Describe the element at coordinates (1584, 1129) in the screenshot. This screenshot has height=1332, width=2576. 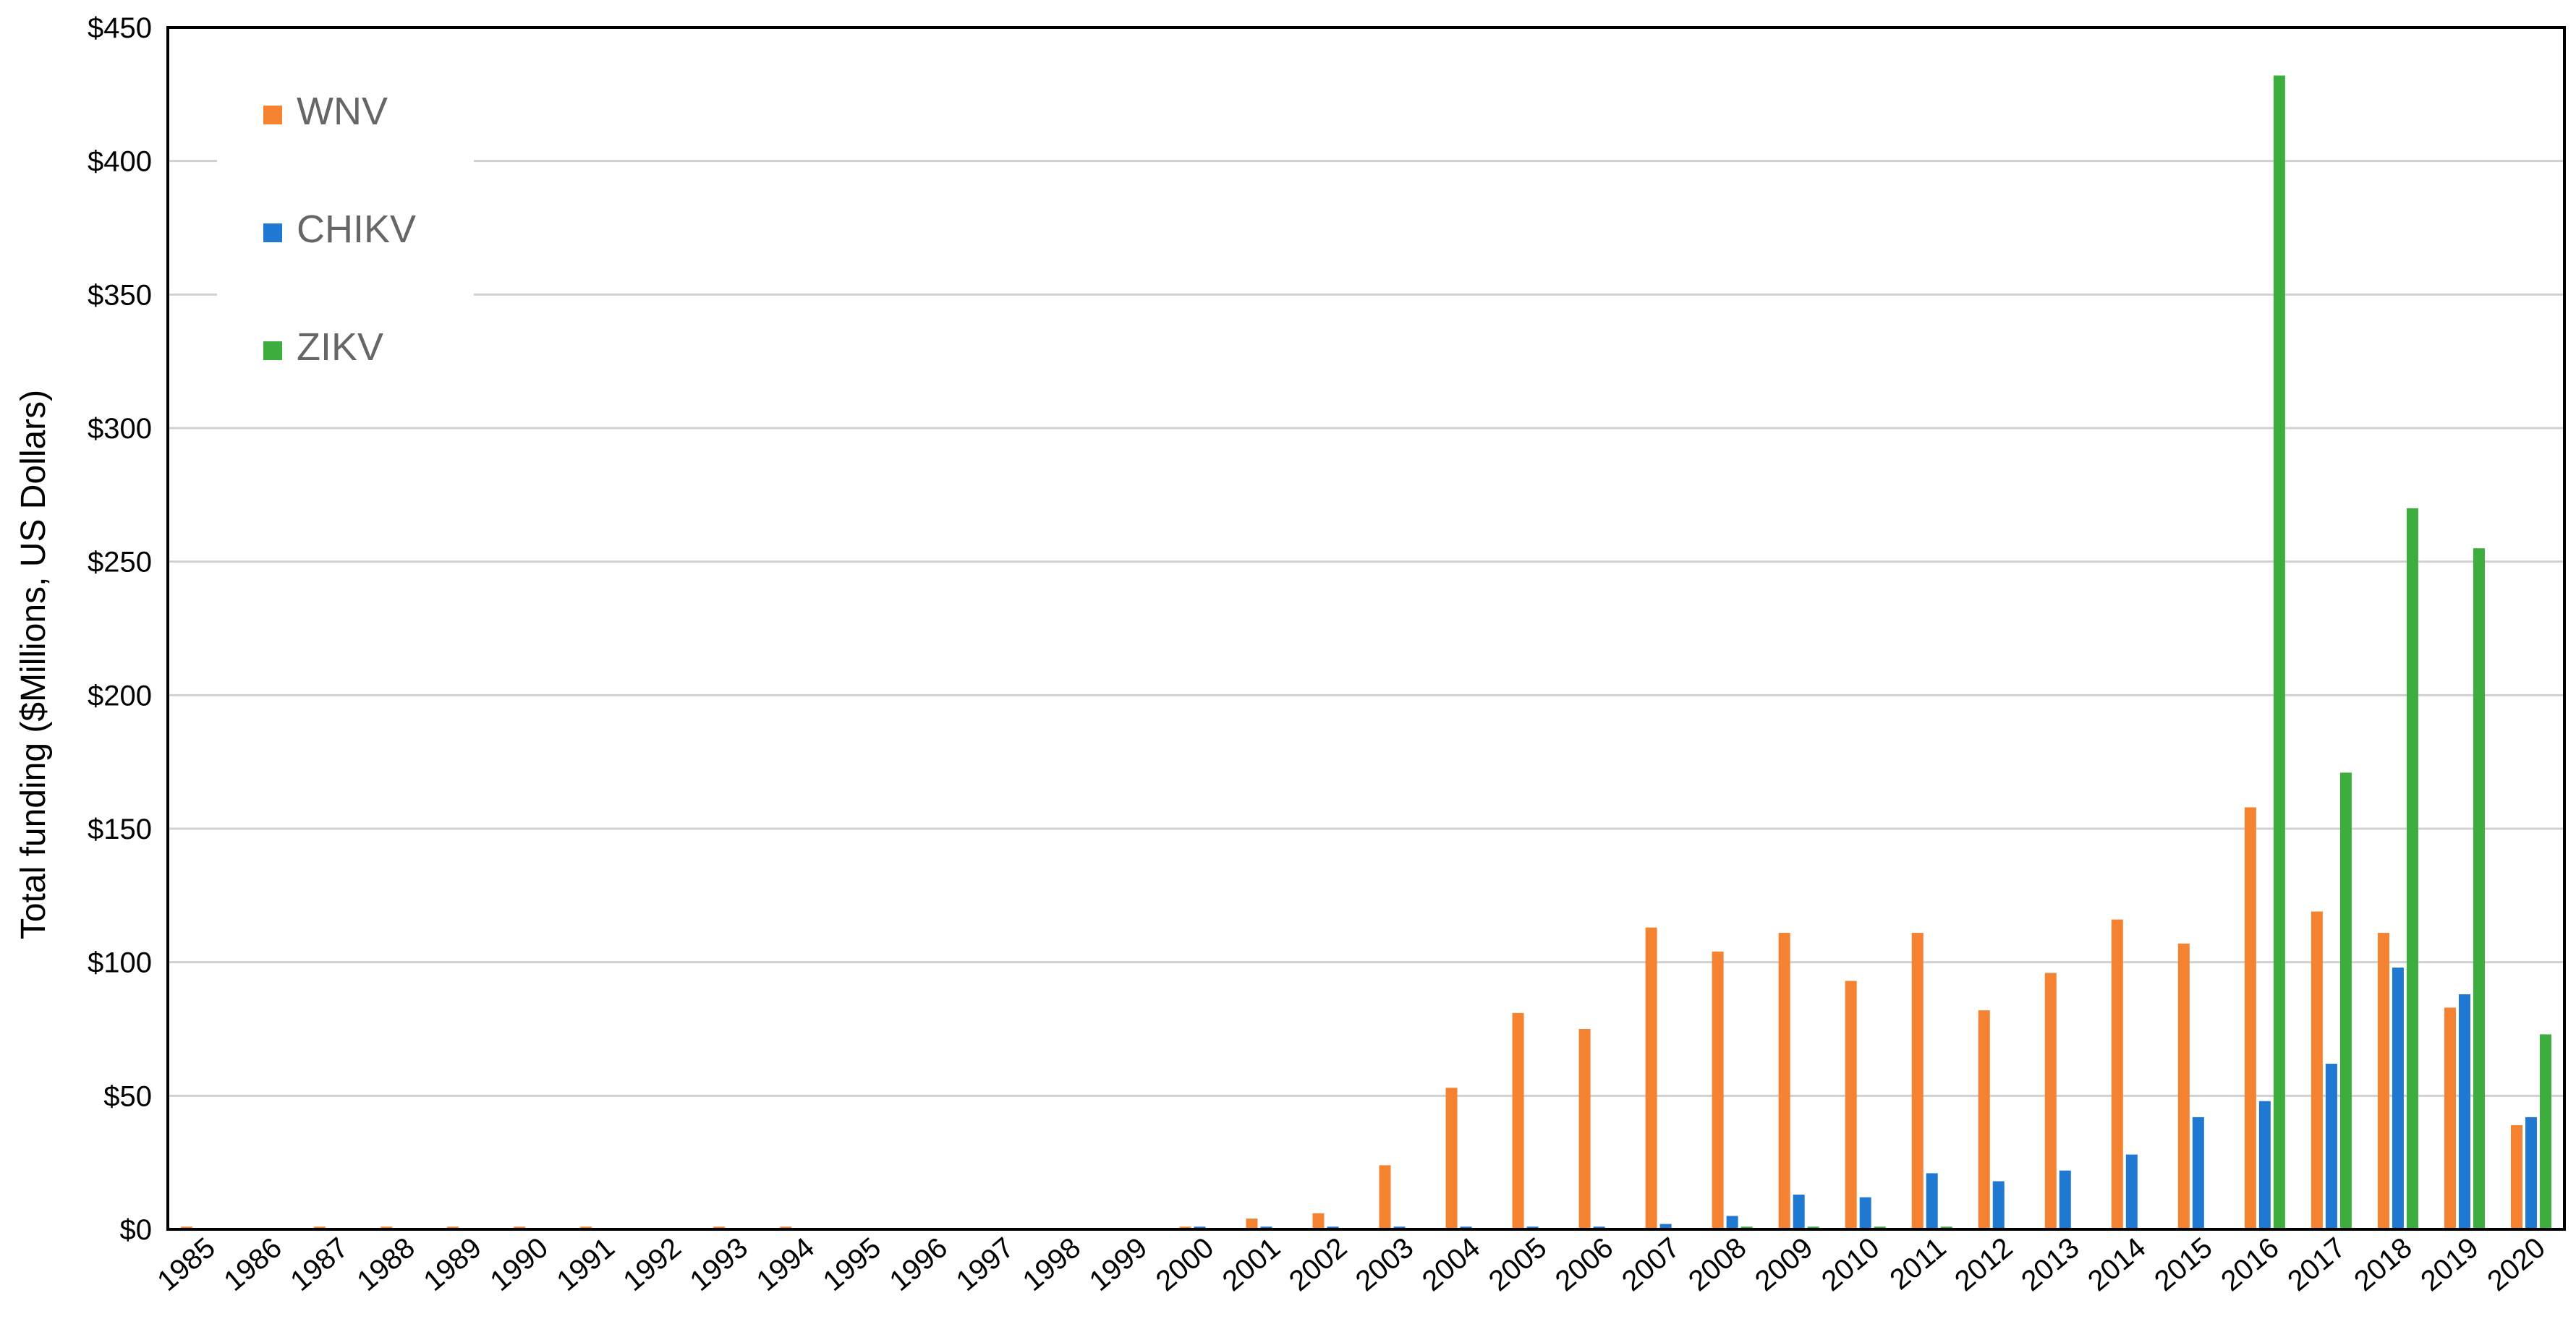
I see `bar-wnv-2006` at that location.